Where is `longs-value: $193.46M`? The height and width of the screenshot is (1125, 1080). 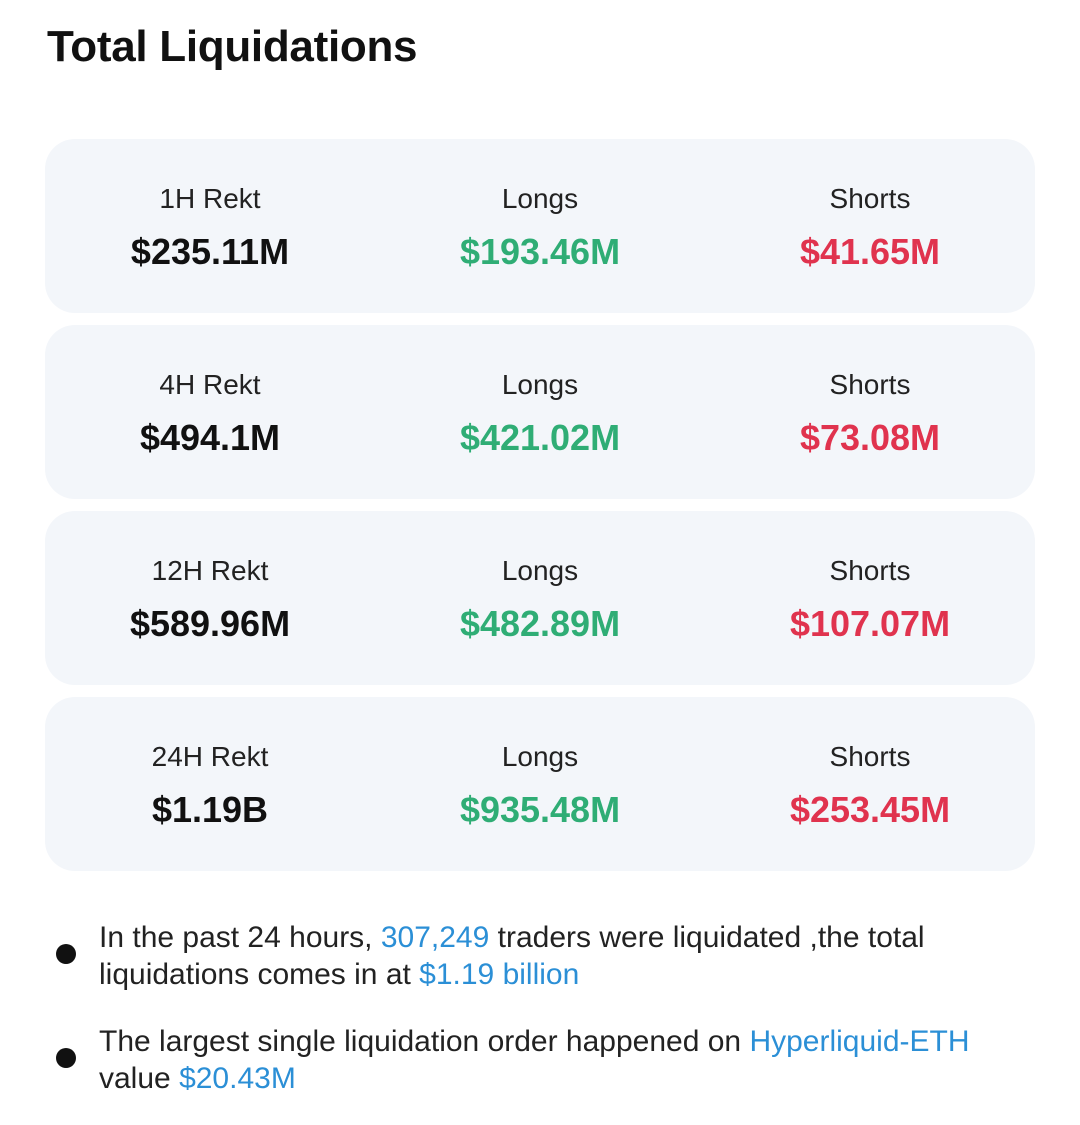 longs-value: $193.46M is located at coordinates (540, 251).